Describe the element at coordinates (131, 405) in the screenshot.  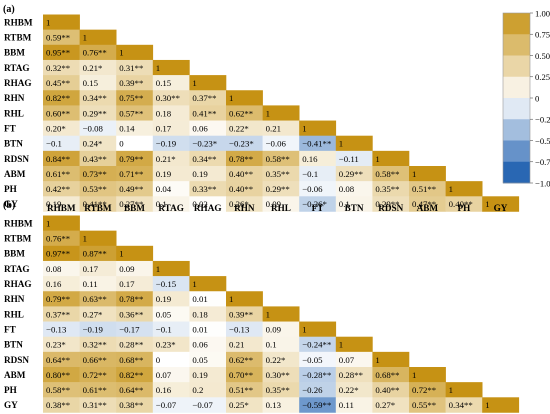
I see `cell-value: 0.38**` at that location.